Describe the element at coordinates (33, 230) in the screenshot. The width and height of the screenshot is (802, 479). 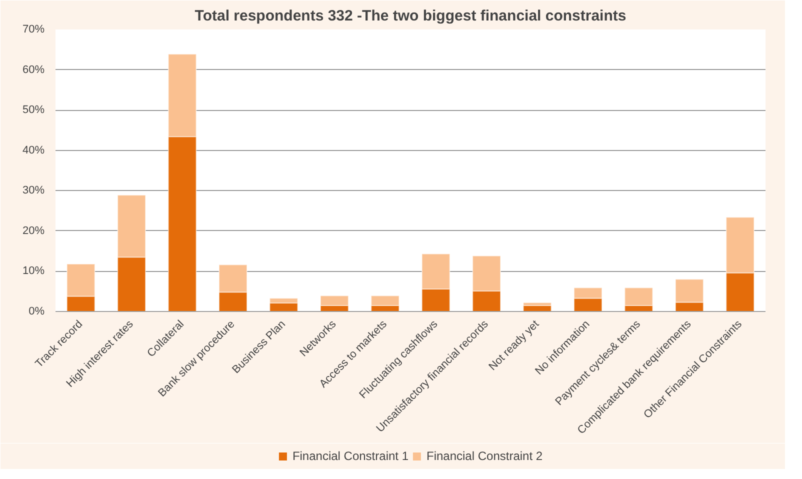
I see `y-tick-label: 20%` at that location.